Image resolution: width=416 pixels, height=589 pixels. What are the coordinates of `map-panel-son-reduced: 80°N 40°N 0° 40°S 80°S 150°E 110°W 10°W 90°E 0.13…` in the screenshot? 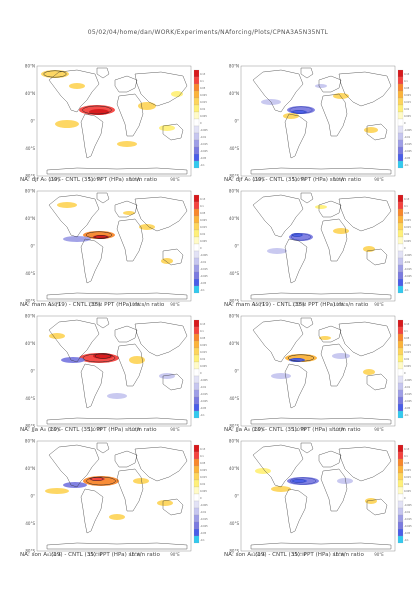 It's located at (308, 500).